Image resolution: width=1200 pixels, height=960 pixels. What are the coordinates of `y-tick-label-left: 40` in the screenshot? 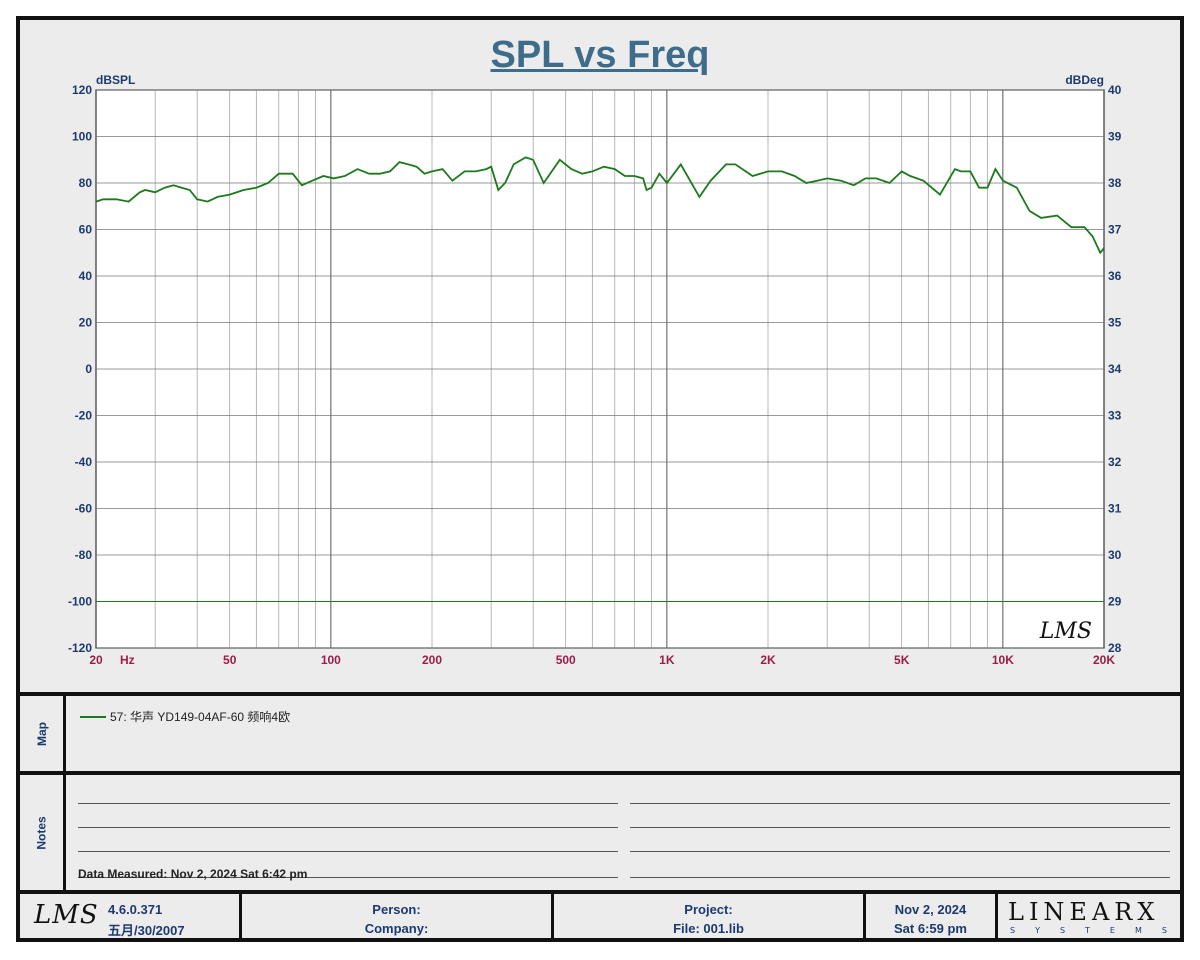 It's located at (86, 276).